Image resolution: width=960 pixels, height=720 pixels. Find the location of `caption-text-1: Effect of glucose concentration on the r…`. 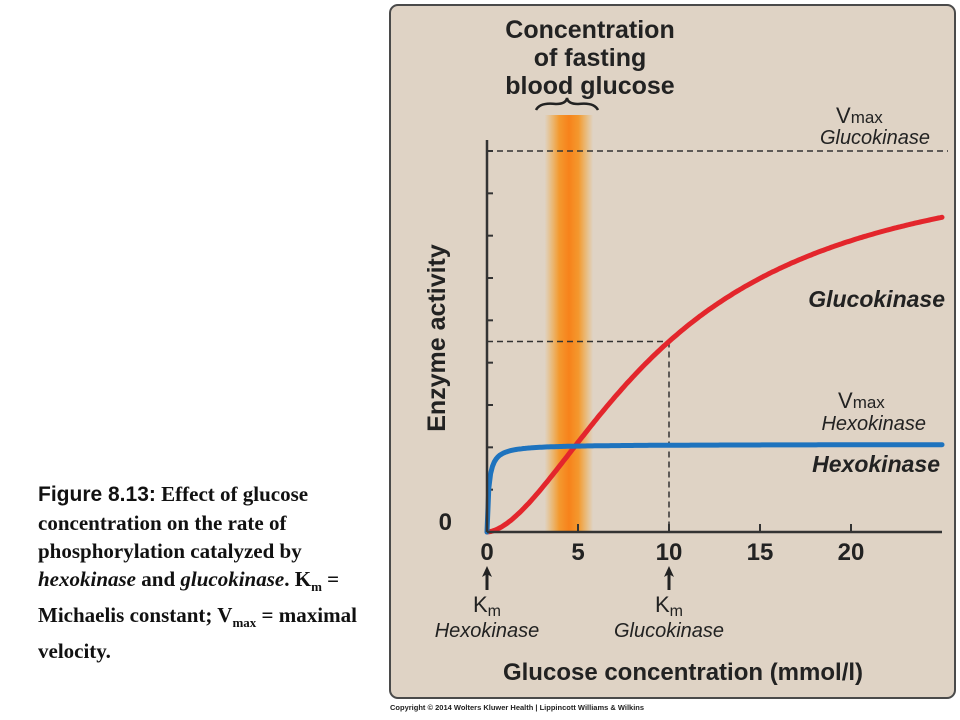

caption-text-1: Effect of glucose concentration on the r… is located at coordinates (173, 522).